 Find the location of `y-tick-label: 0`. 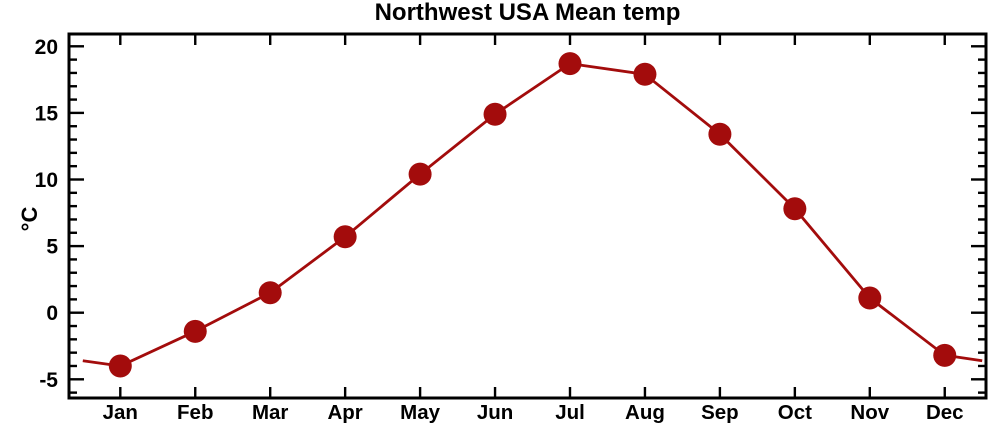

y-tick-label: 0 is located at coordinates (52, 313).